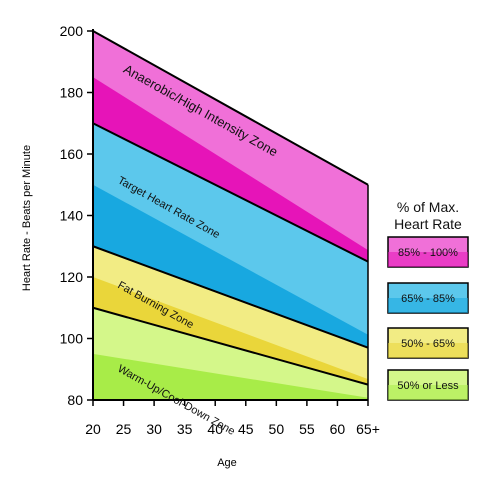  I want to click on boundary-line-50%, so click(230, 346).